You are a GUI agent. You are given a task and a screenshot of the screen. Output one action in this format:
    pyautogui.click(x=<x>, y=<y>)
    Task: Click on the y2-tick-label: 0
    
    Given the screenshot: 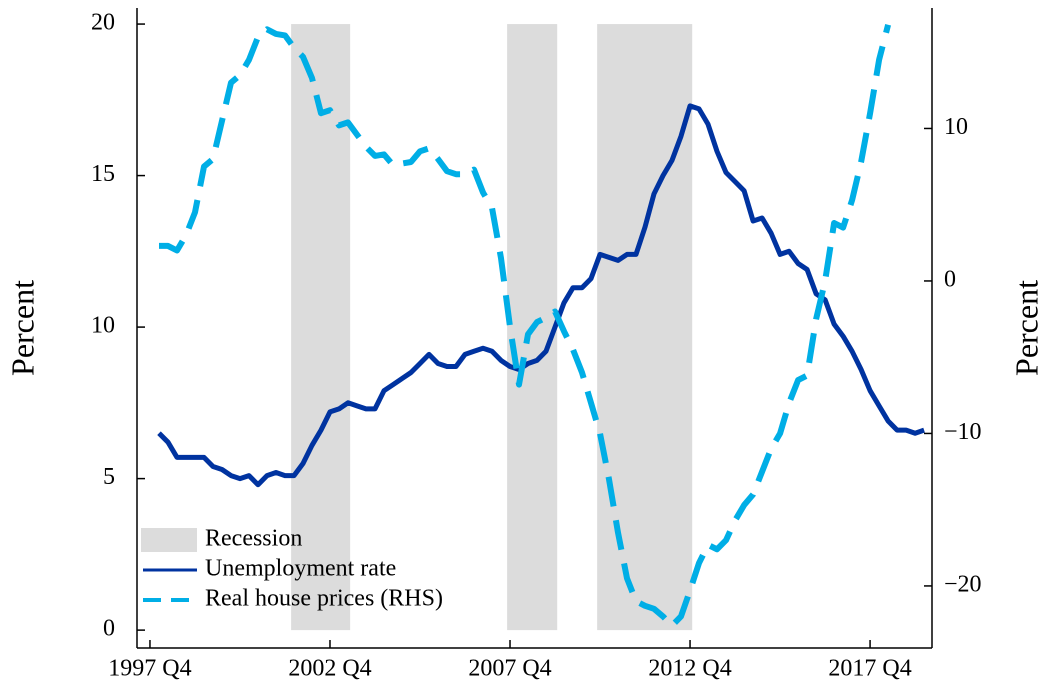 What is the action you would take?
    pyautogui.click(x=950, y=279)
    